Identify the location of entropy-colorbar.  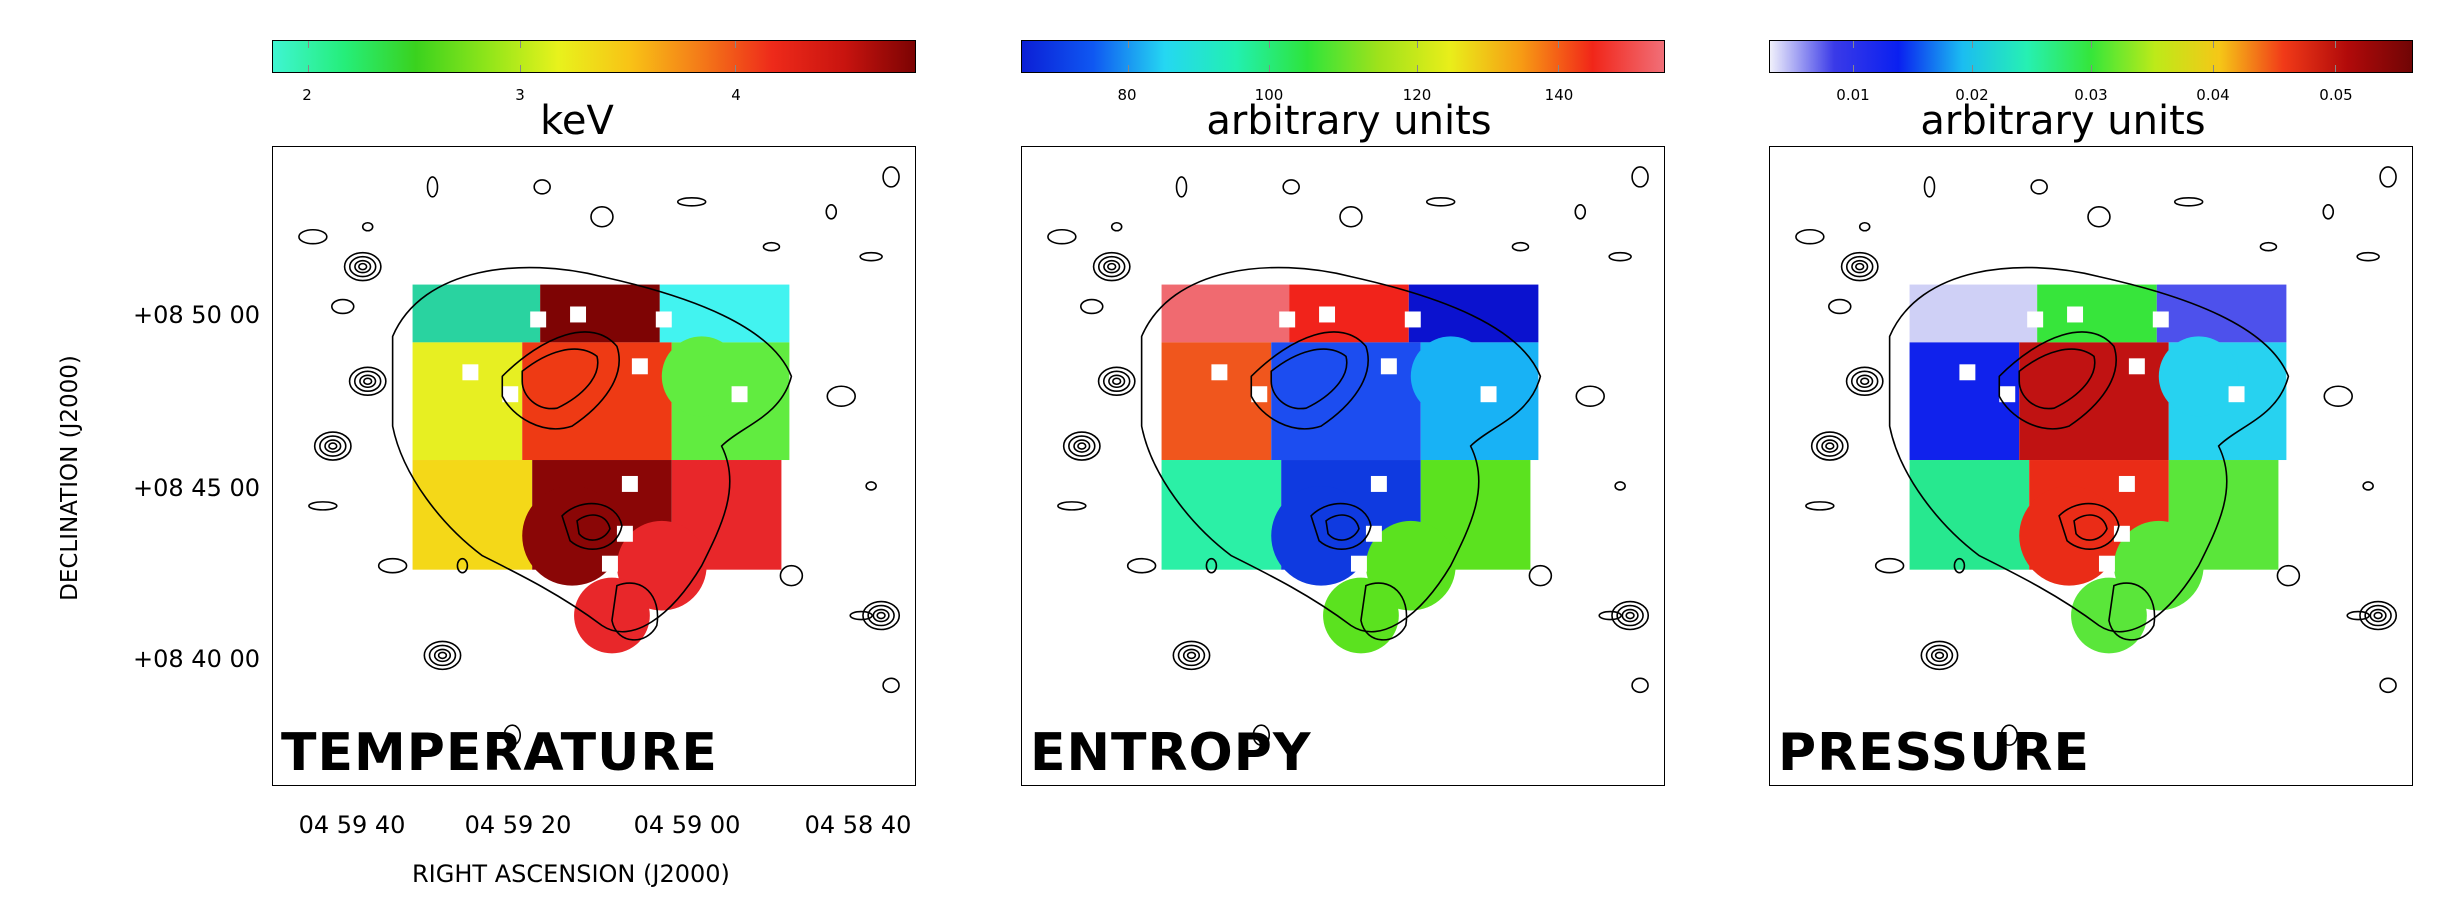
(1343, 56).